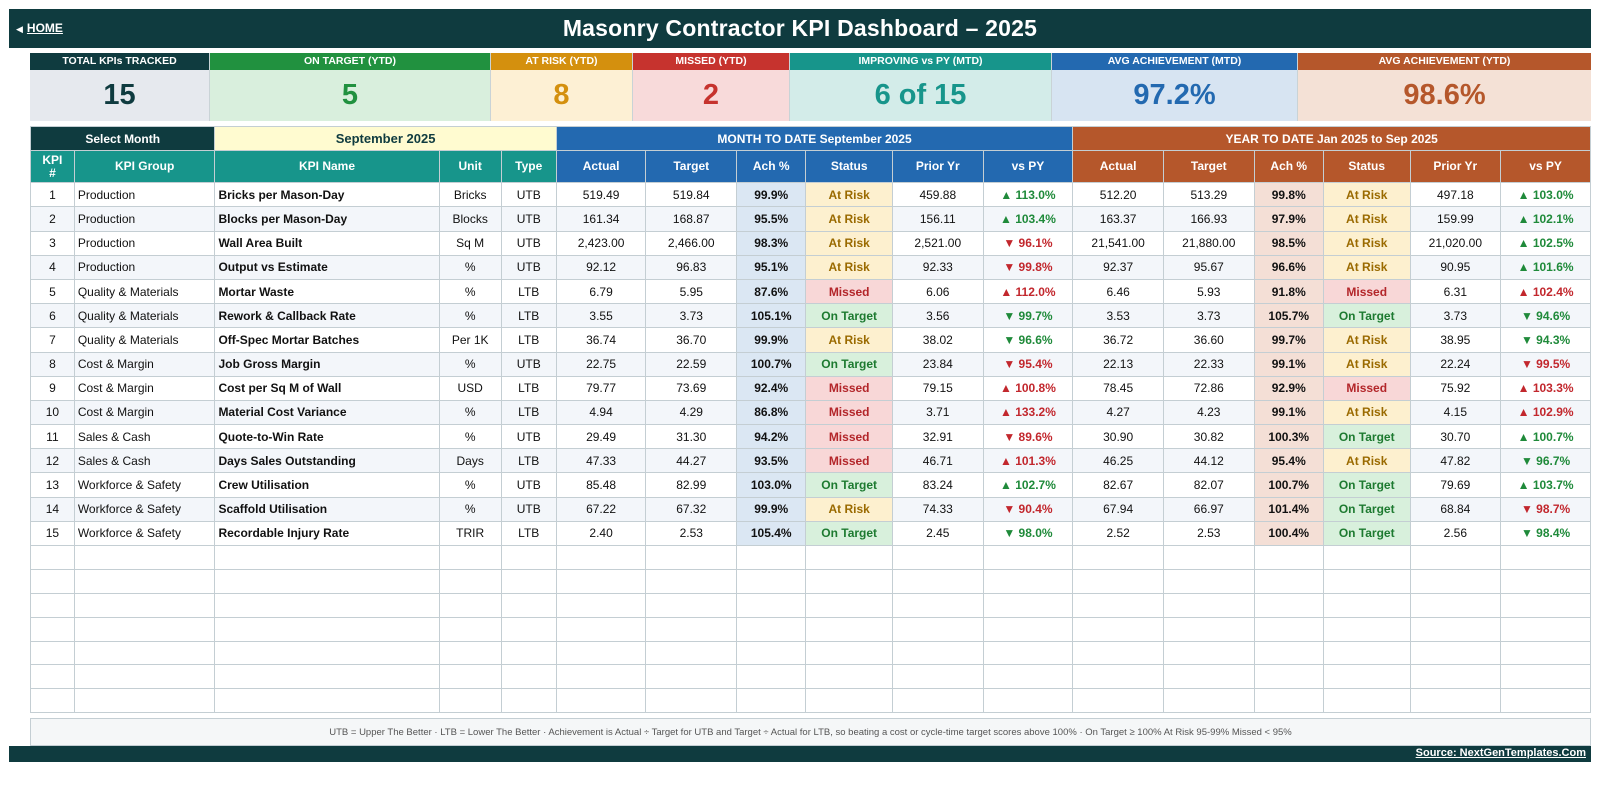 This screenshot has height=788, width=1600. I want to click on mtd-prior-year: 79.15, so click(937, 388).